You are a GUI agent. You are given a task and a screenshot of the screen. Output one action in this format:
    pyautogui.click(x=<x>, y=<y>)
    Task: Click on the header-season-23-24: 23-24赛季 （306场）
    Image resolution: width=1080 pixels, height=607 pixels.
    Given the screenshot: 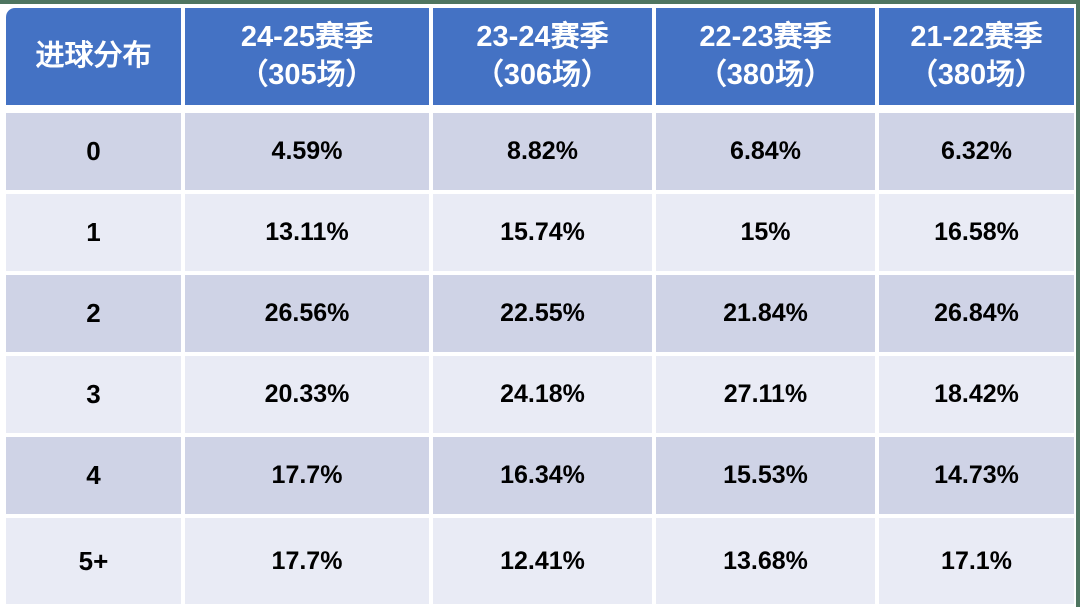 What is the action you would take?
    pyautogui.click(x=542, y=58)
    